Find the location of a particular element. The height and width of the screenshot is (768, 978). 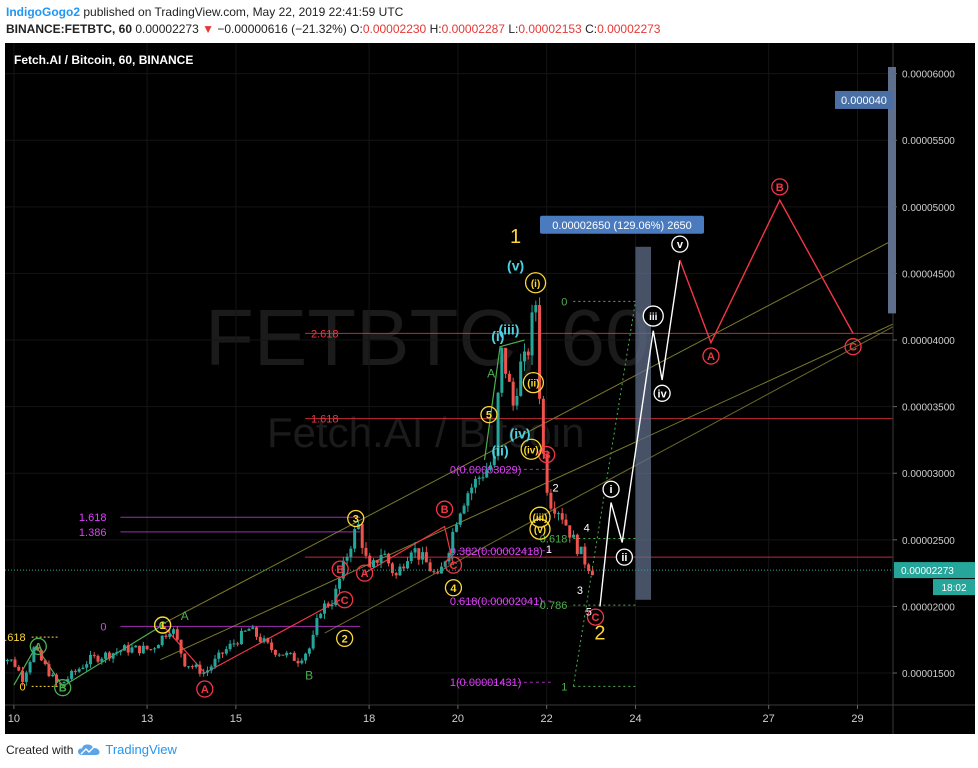

wave-label-plain: 4 is located at coordinates (587, 529).